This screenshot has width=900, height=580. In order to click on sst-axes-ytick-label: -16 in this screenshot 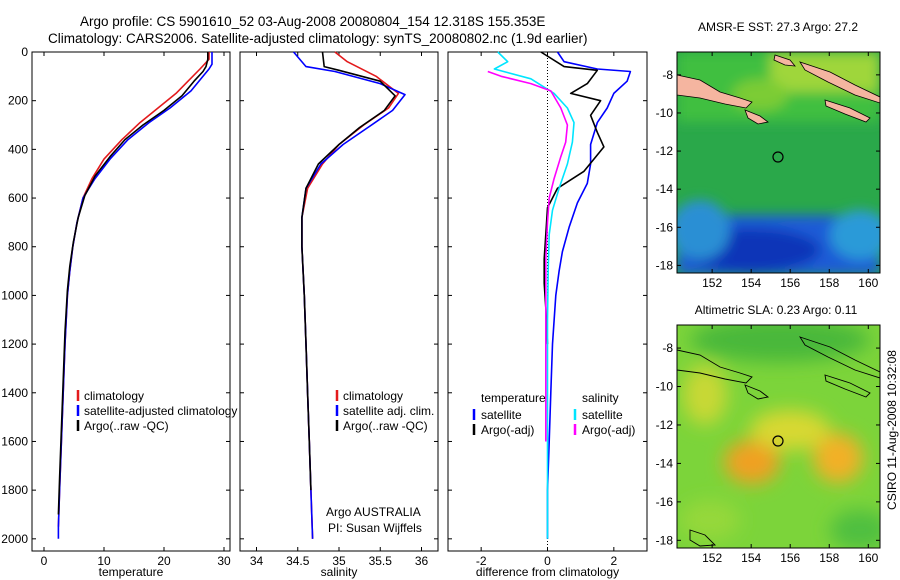, I will do `click(665, 227)`.